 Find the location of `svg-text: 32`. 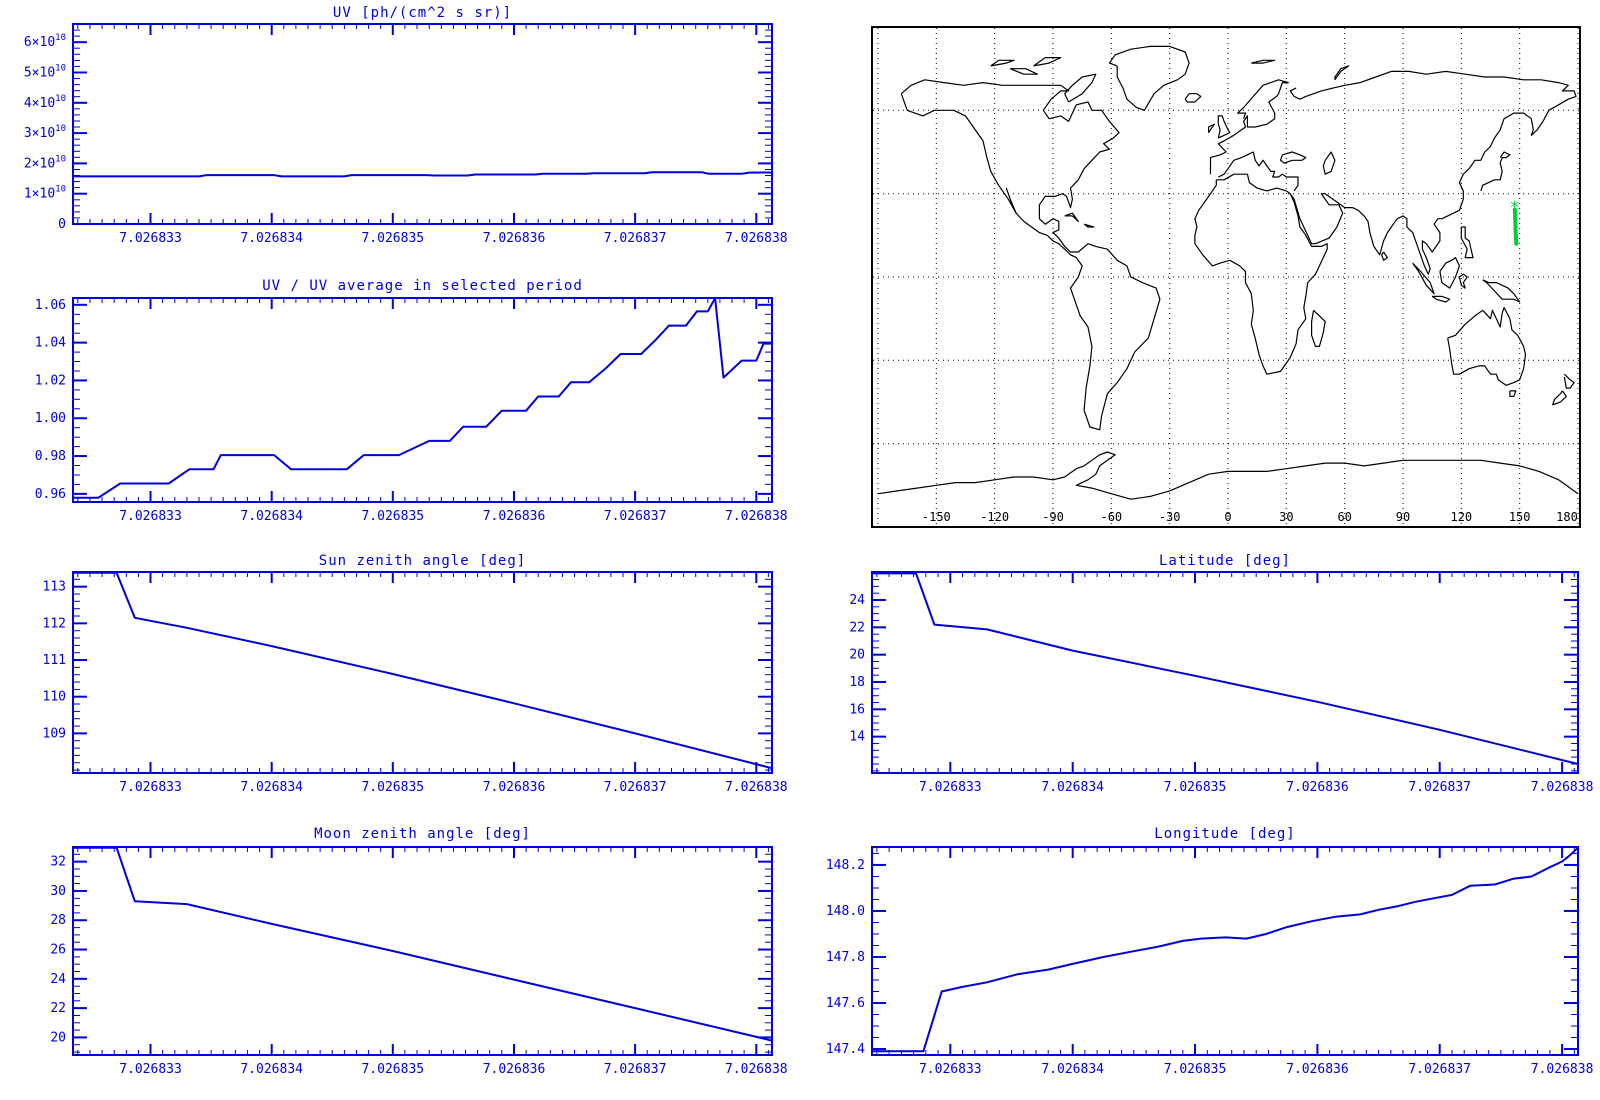

svg-text: 32 is located at coordinates (58, 862).